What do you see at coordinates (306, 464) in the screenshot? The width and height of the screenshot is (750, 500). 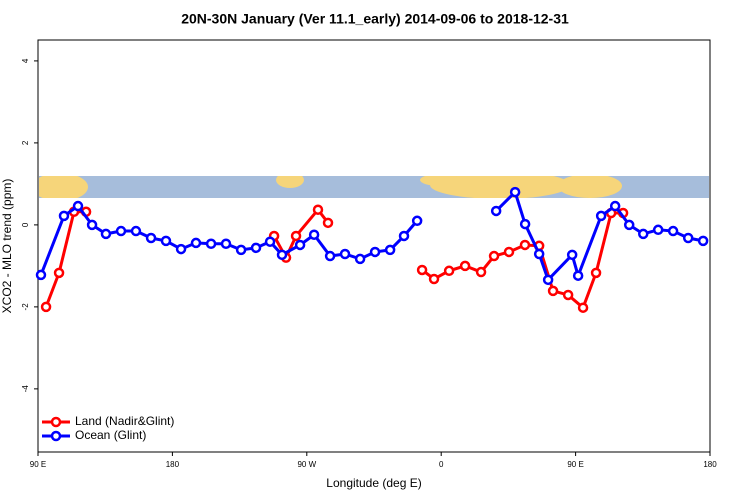 I see `x-tick-label: 90 W` at bounding box center [306, 464].